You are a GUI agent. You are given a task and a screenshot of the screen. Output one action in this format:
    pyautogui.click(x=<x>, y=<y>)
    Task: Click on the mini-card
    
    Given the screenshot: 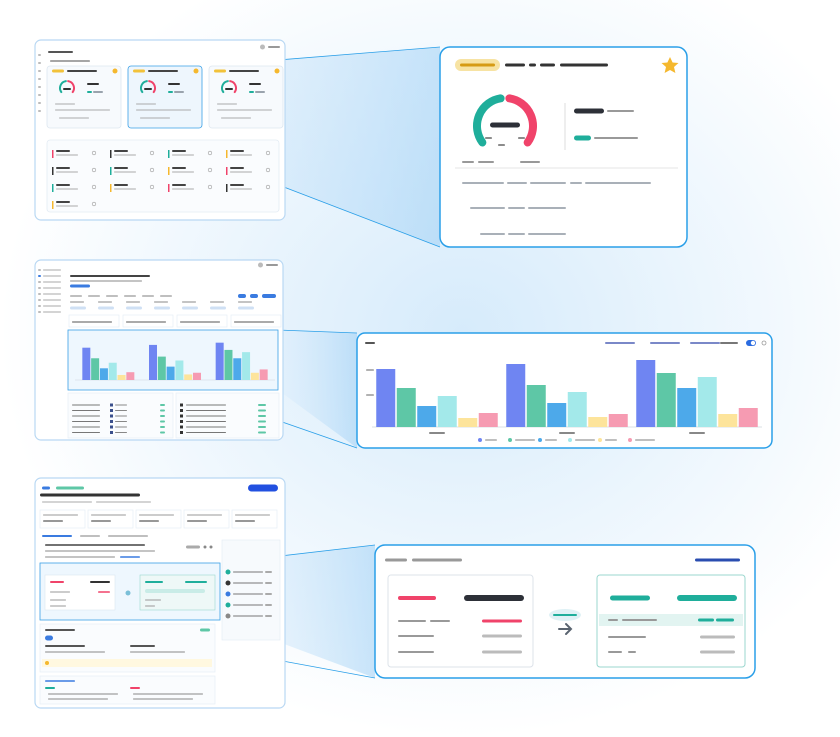 What is the action you would take?
    pyautogui.click(x=202, y=321)
    